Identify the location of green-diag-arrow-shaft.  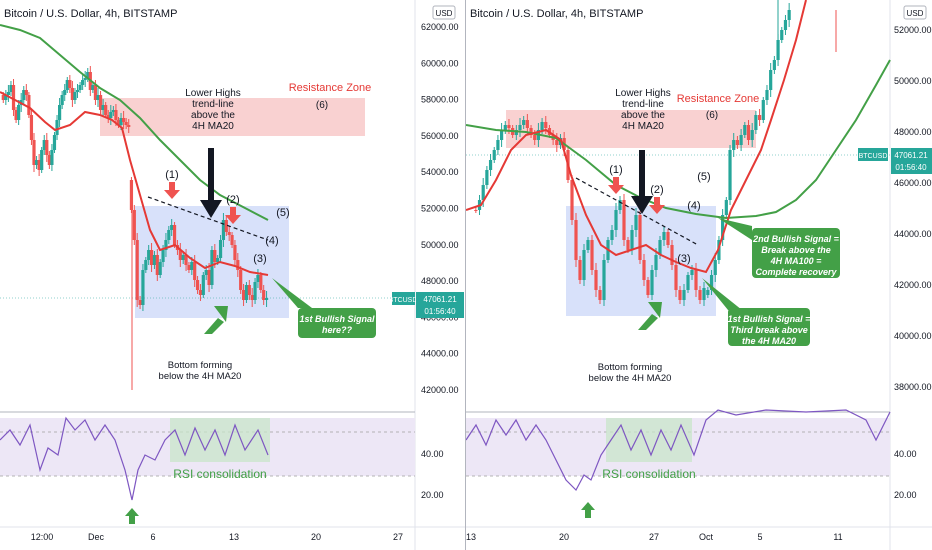
(214, 326).